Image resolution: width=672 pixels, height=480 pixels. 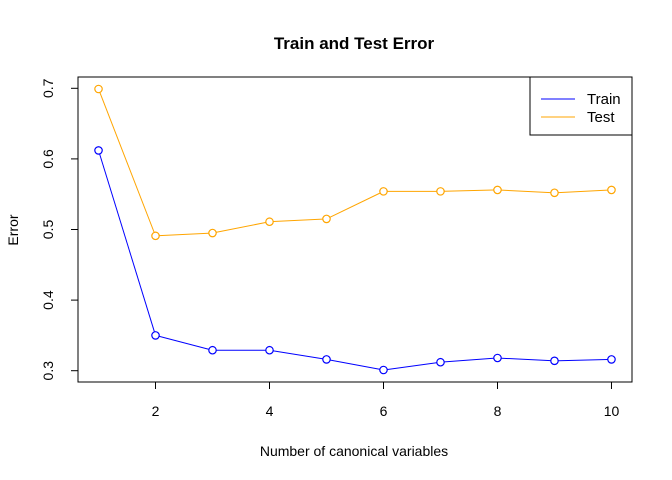 I want to click on legend-label-train: Train, so click(x=604, y=99).